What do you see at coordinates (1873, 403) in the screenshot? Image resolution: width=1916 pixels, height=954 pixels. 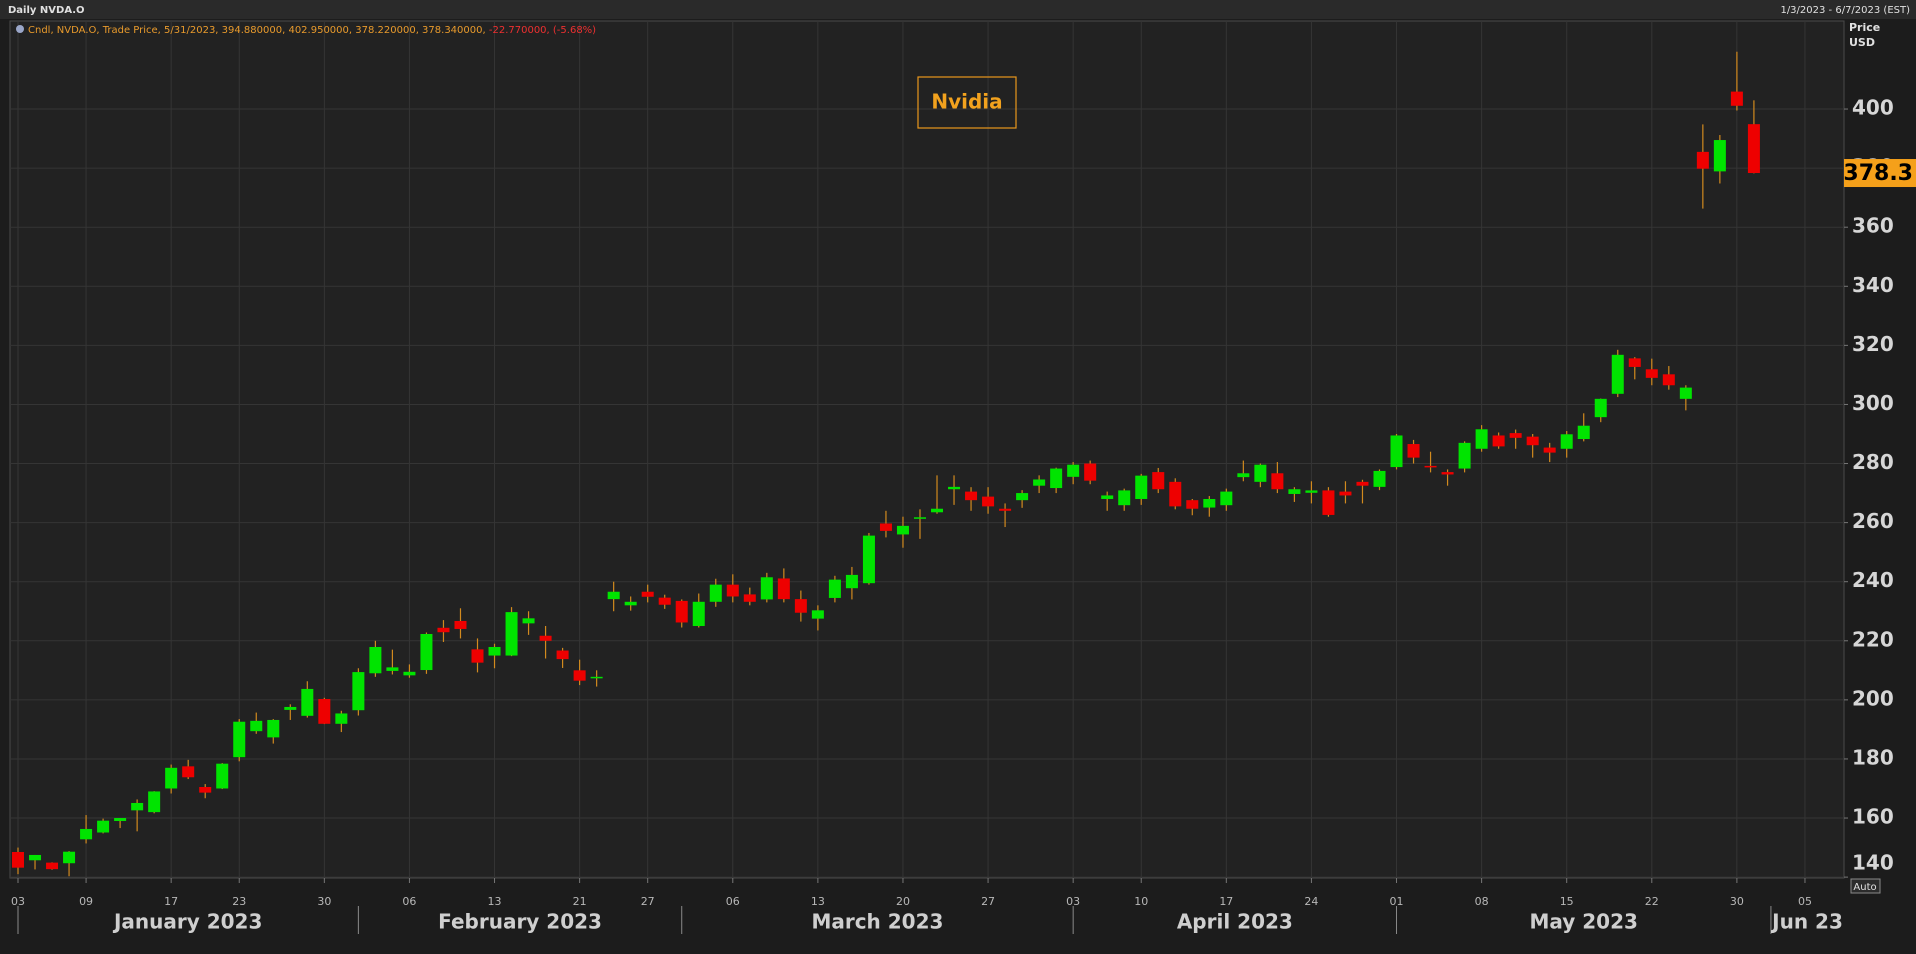 I see `y-tick-label: 300` at bounding box center [1873, 403].